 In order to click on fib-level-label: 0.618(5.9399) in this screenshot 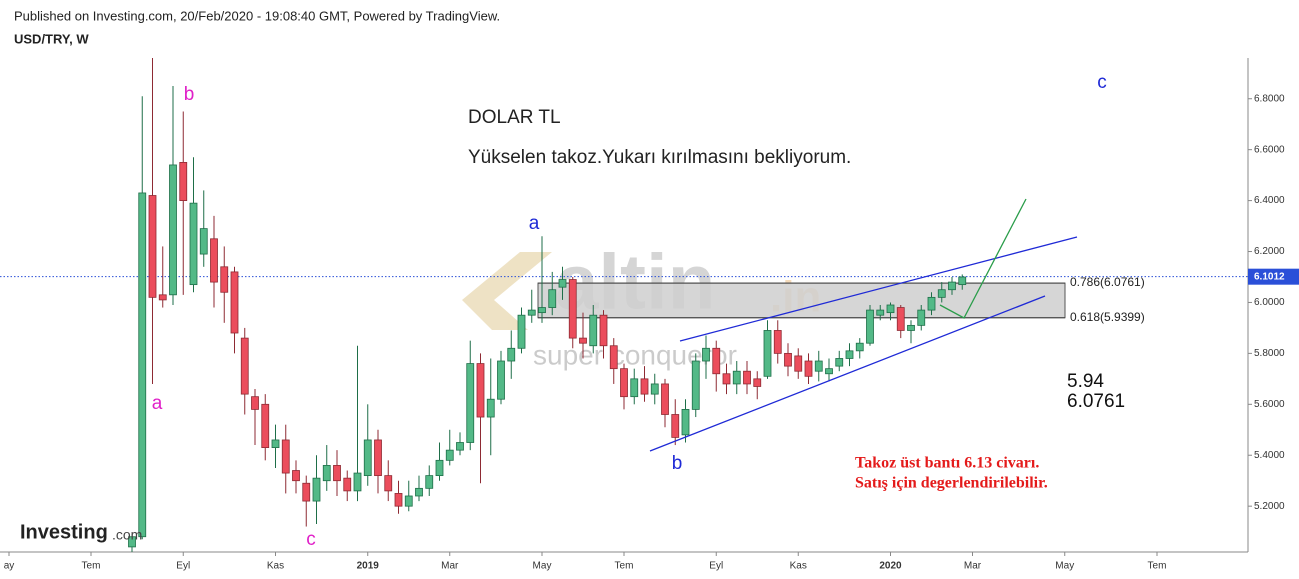, I will do `click(1107, 317)`.